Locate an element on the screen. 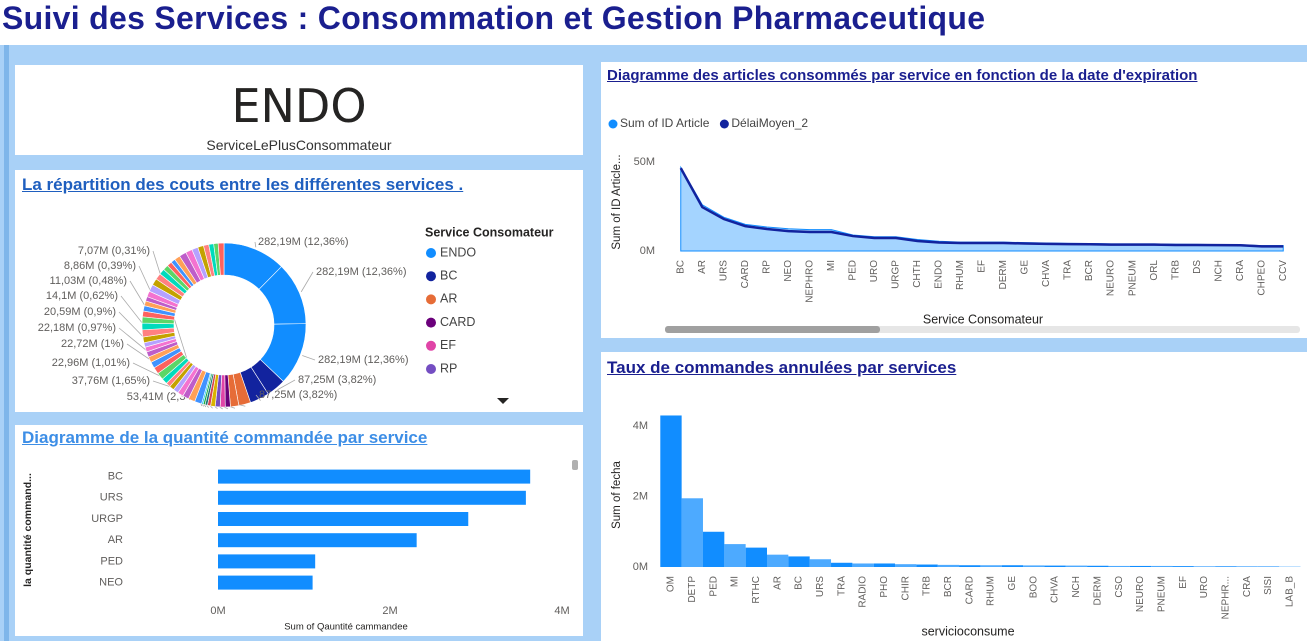  data-label: 11,03M (0,48%) is located at coordinates (88, 281).